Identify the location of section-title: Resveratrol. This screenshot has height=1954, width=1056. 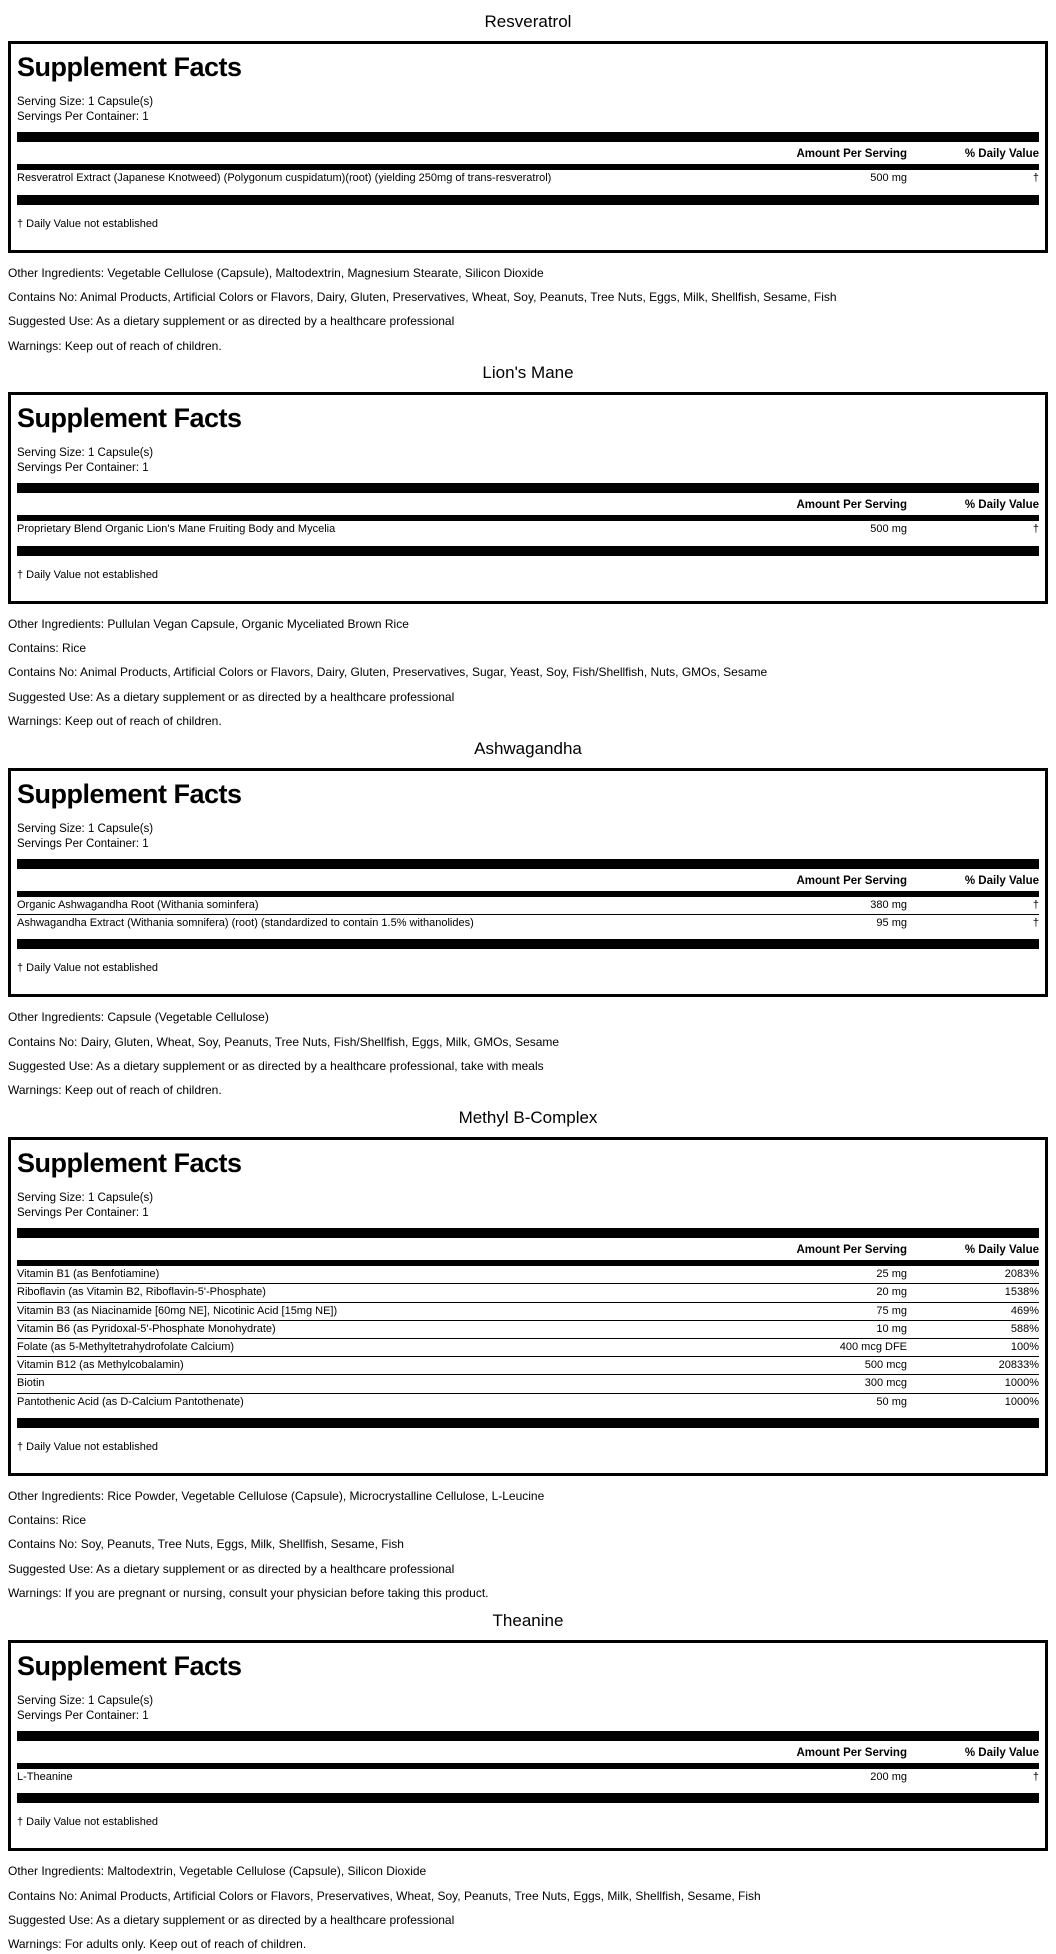
(528, 21).